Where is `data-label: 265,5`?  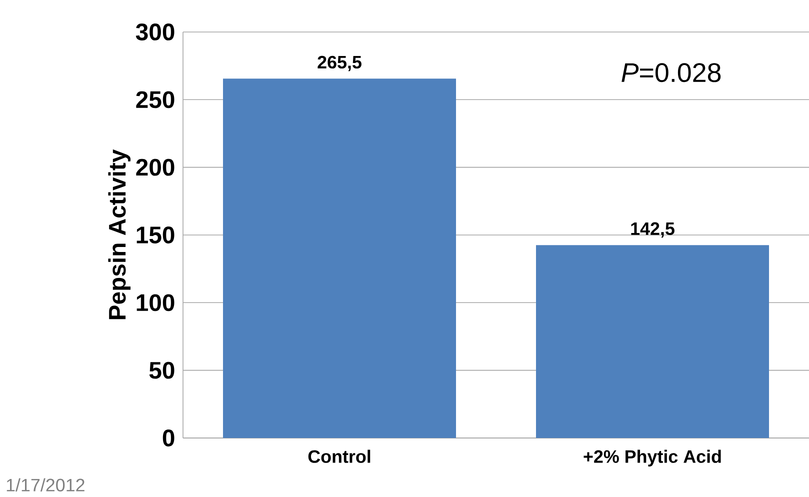
data-label: 265,5 is located at coordinates (340, 64).